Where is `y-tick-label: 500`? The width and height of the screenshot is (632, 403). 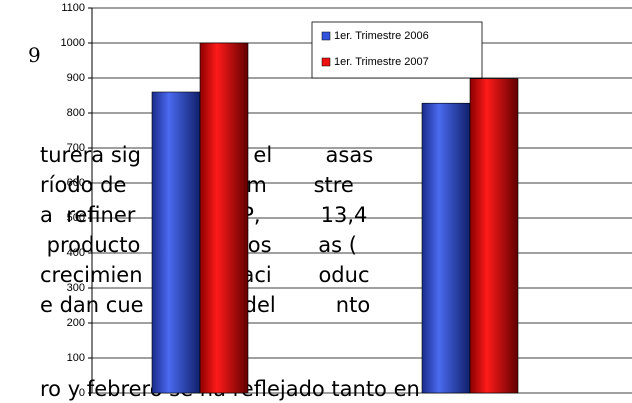
y-tick-label: 500 is located at coordinates (76, 218).